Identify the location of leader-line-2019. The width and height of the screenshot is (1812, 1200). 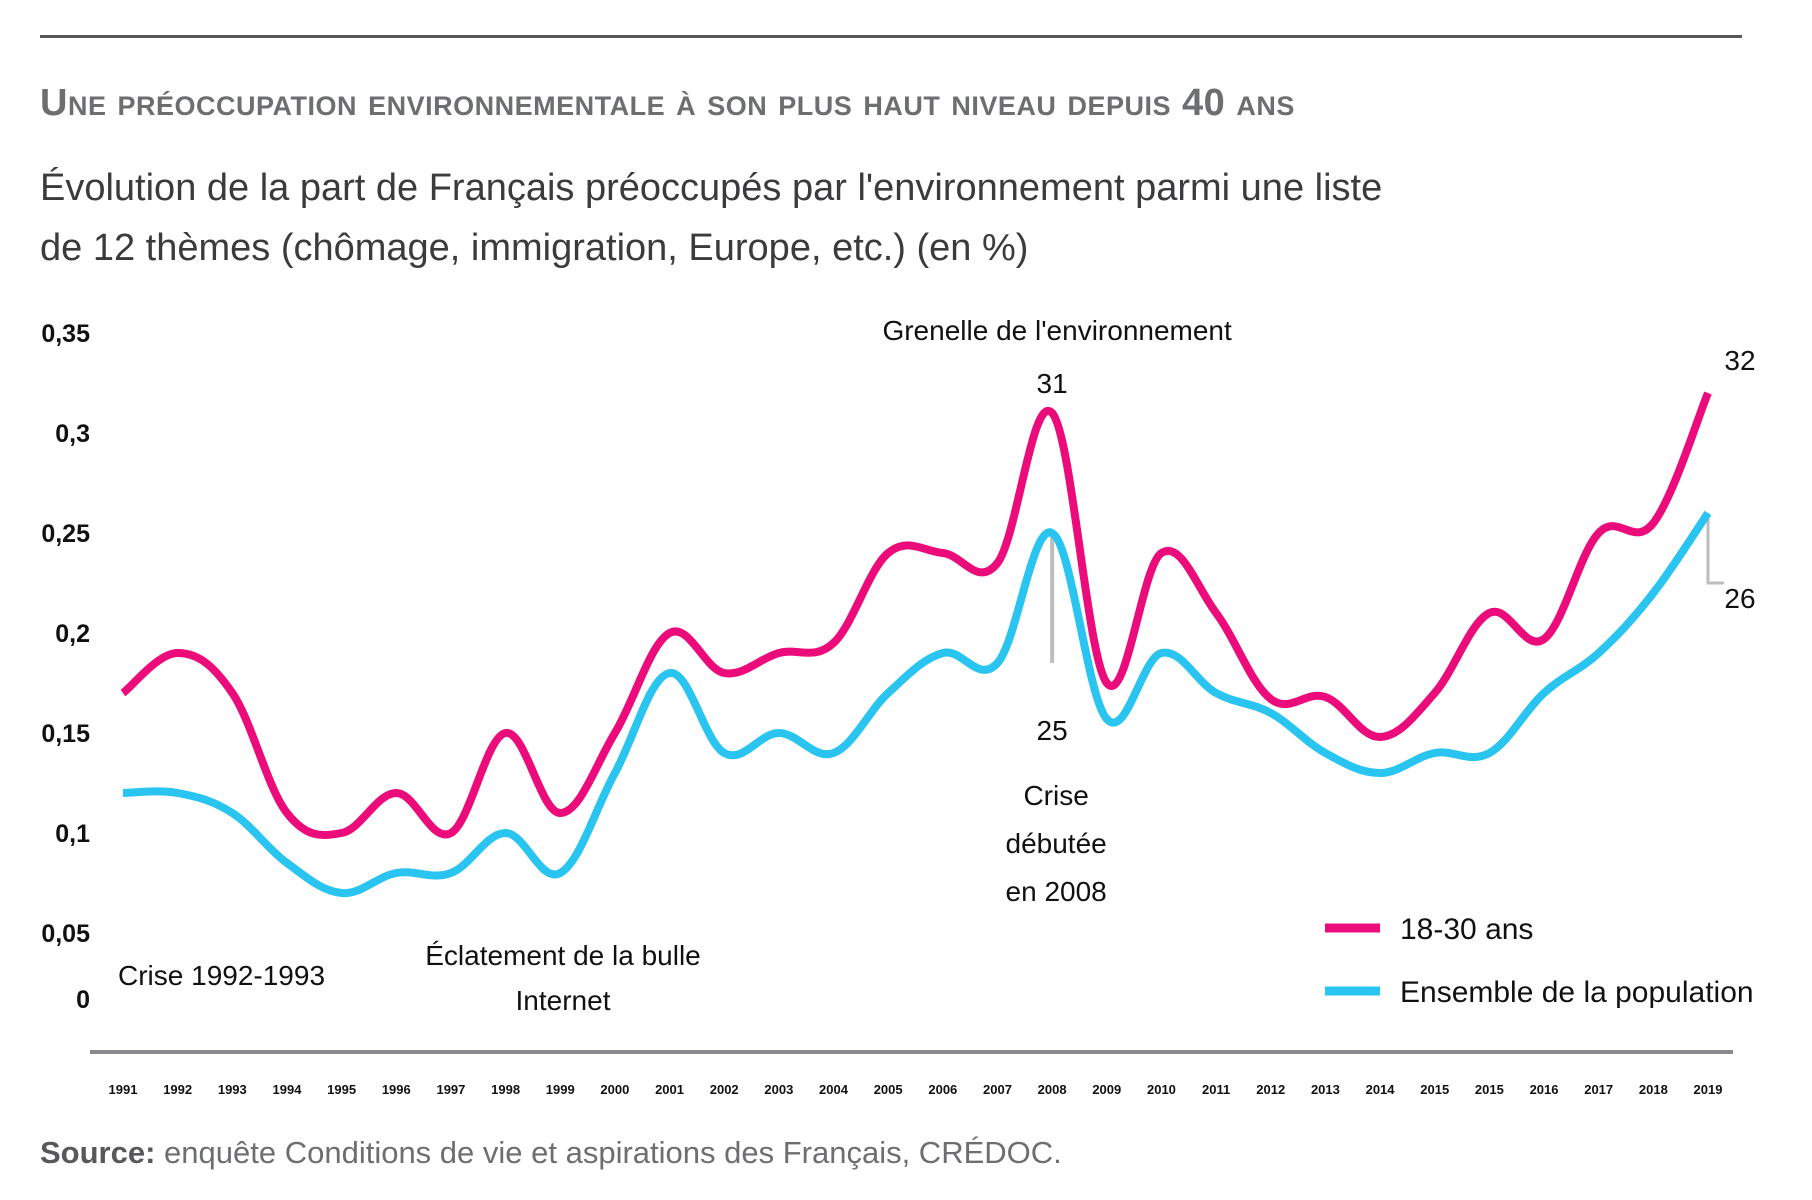
(1715, 549).